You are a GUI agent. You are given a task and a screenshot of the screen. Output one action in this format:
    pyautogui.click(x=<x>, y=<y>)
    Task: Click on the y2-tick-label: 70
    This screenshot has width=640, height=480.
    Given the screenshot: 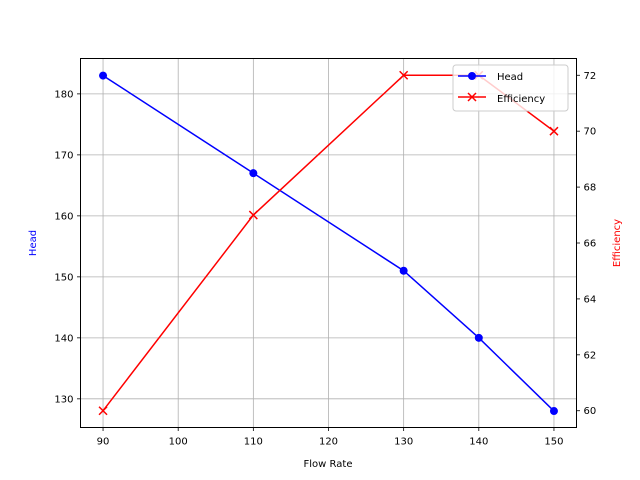 What is the action you would take?
    pyautogui.click(x=590, y=132)
    